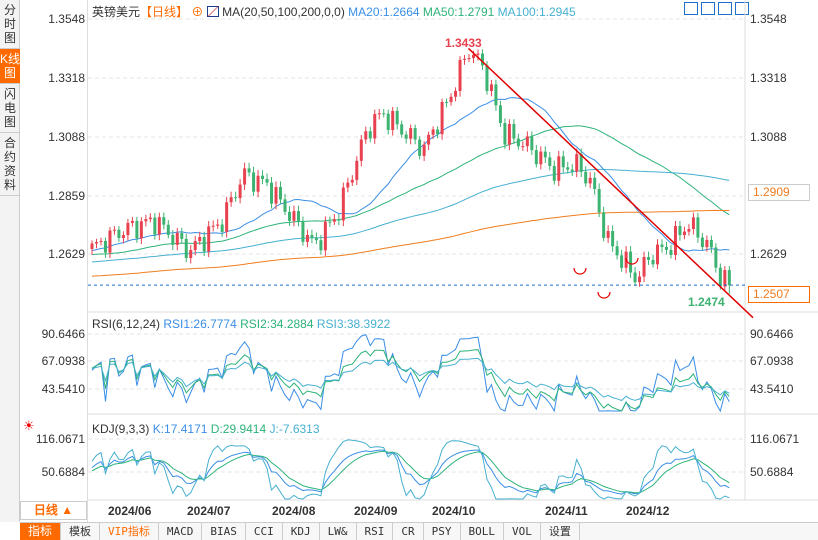  I want to click on vertical-tab: 分时图, so click(10, 24).